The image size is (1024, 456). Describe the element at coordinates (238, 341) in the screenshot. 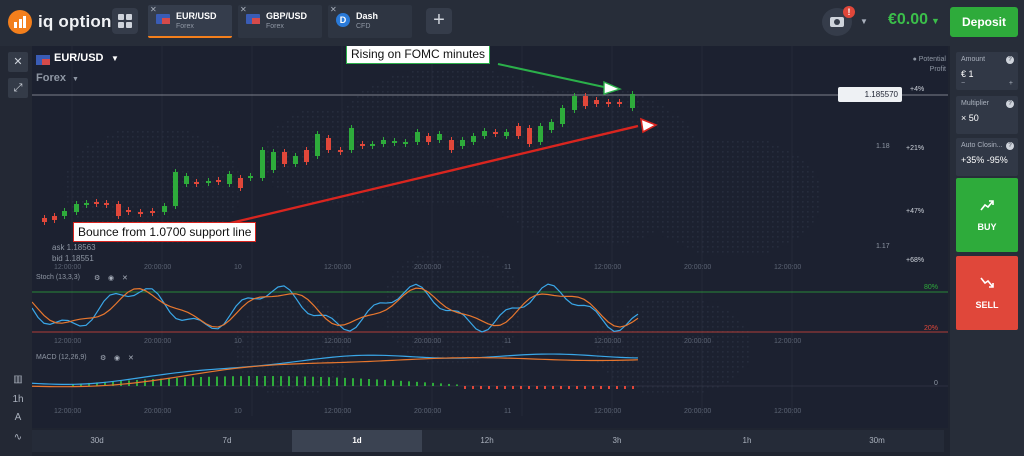

I see `time-axis-label: 10` at that location.